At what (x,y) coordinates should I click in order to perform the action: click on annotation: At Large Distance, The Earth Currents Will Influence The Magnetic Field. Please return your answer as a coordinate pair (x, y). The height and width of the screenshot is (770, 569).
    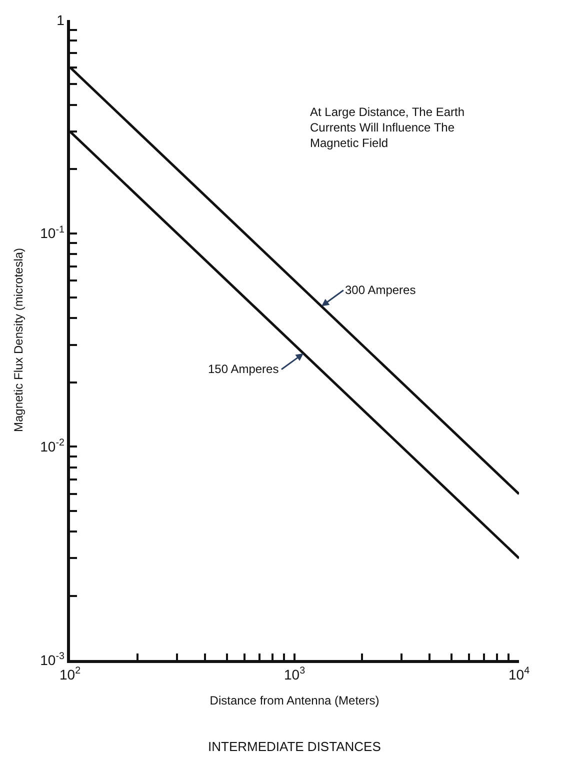
    Looking at the image, I should click on (387, 127).